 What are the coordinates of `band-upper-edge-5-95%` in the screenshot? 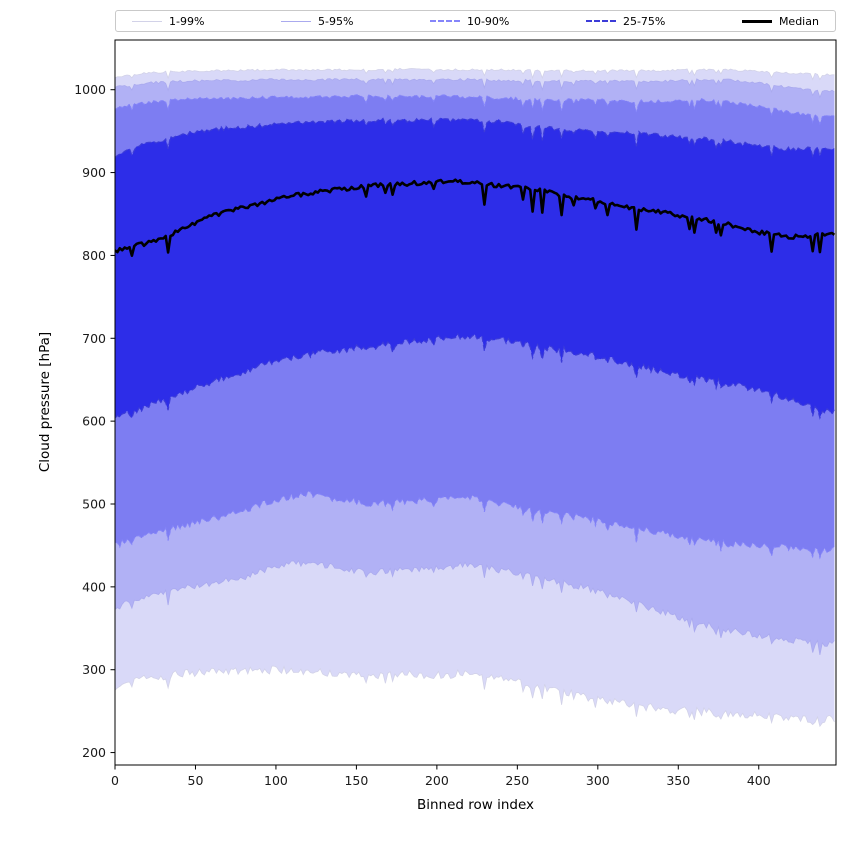 It's located at (475, 88).